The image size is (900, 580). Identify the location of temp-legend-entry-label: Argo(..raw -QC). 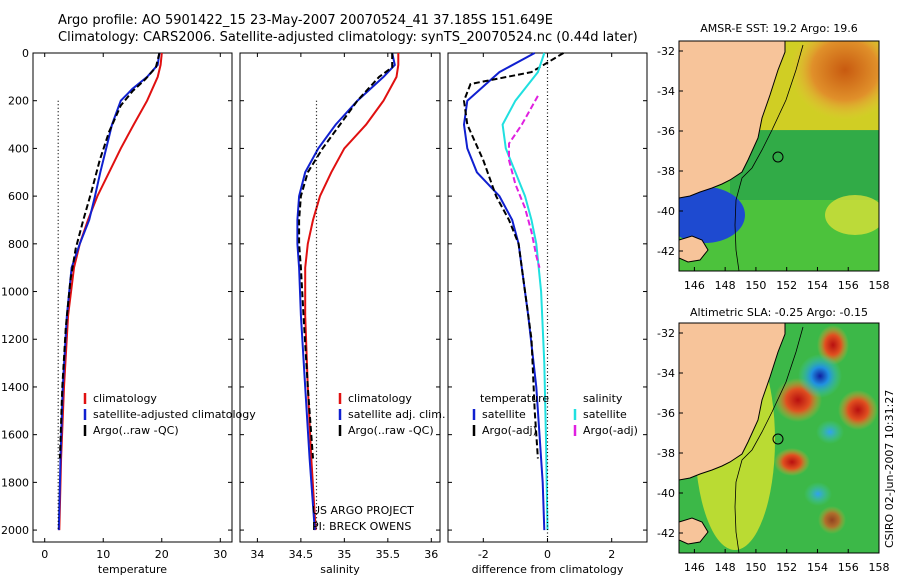
(136, 430).